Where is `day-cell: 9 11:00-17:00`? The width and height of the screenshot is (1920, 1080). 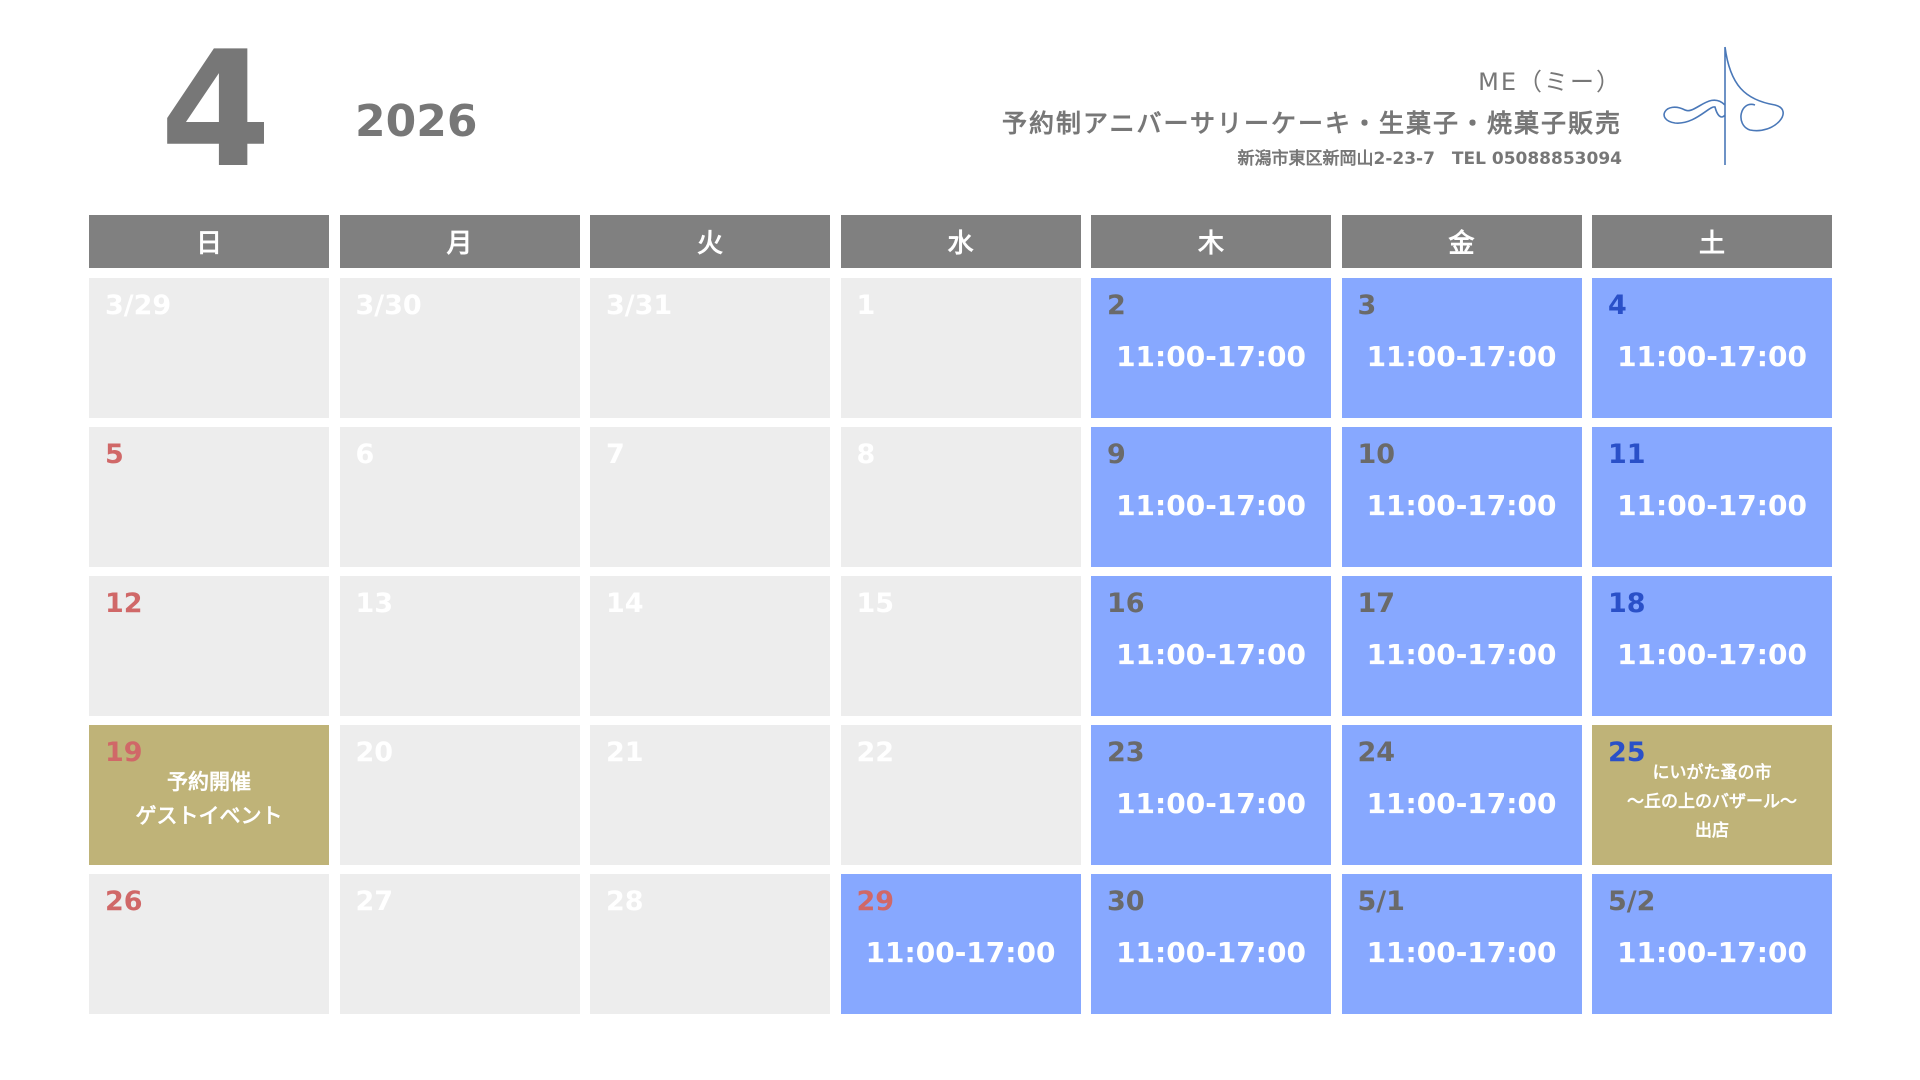
day-cell: 9 11:00-17:00 is located at coordinates (1211, 497).